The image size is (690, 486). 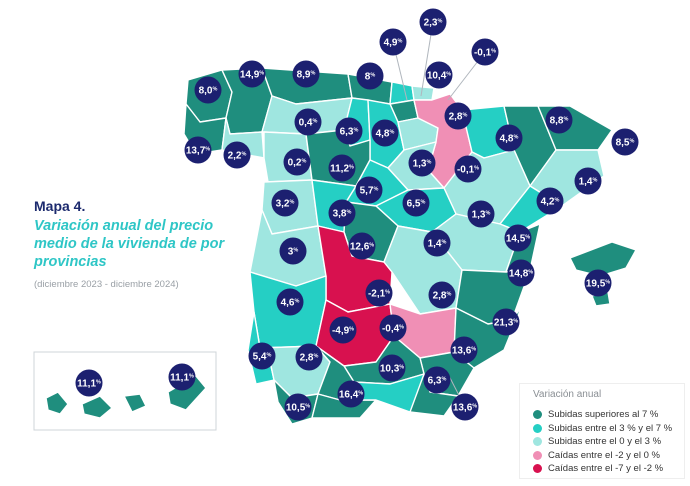 What do you see at coordinates (125, 391) in the screenshot?
I see `canary-islands-inset-frame` at bounding box center [125, 391].